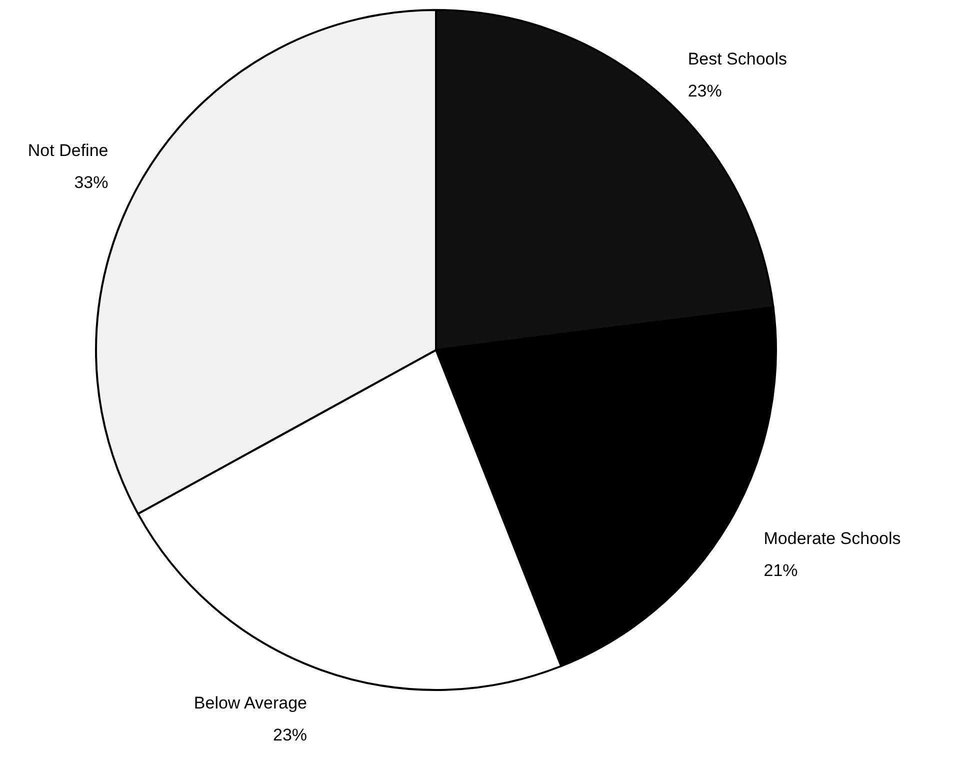 This screenshot has width=953, height=758. What do you see at coordinates (738, 58) in the screenshot?
I see `slice-label: Best Schools` at bounding box center [738, 58].